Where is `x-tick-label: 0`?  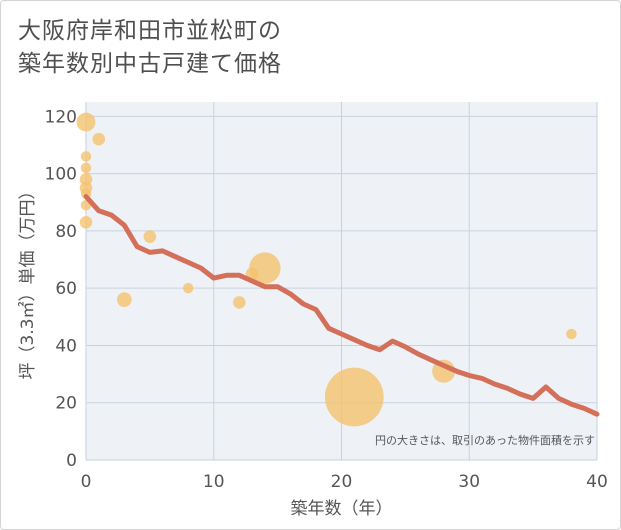
x-tick-label: 0 is located at coordinates (86, 482).